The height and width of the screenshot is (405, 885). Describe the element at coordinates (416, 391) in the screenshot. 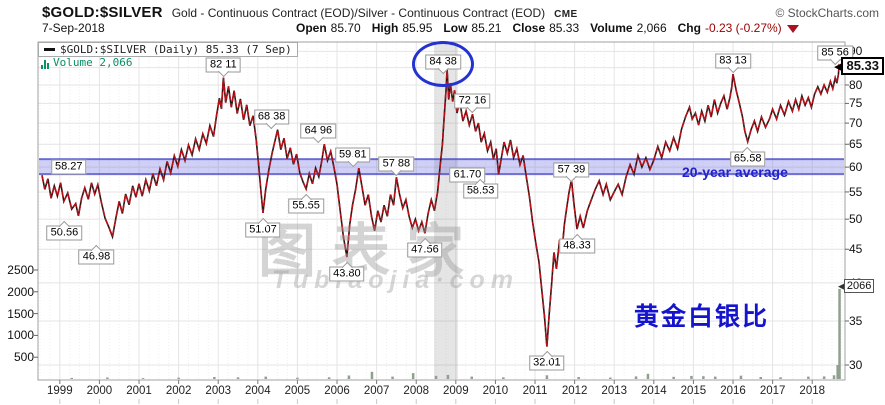

I see `x-axis-year-label: 2008` at that location.